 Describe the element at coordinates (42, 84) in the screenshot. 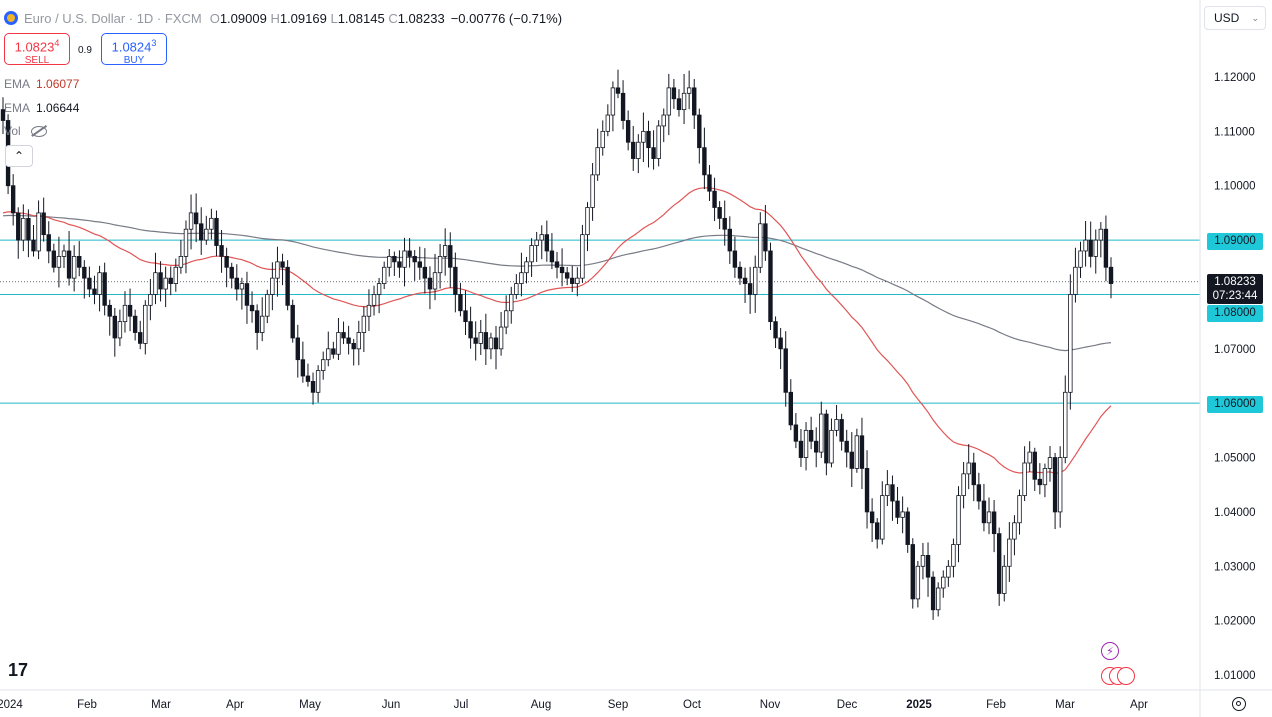

I see `ema-indicator-1: EMA 1.06077` at that location.